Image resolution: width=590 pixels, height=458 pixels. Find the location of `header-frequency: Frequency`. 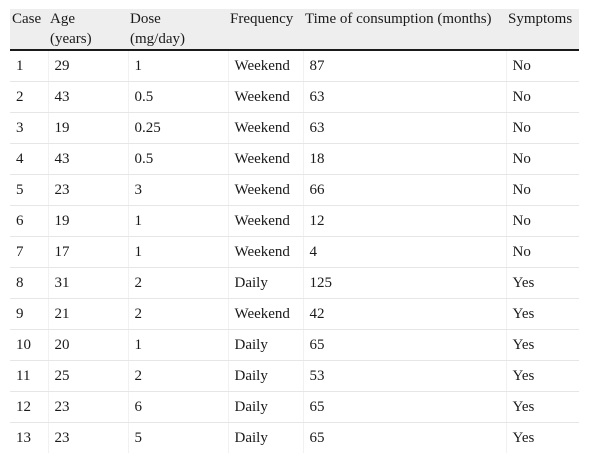

header-frequency: Frequency is located at coordinates (265, 30).